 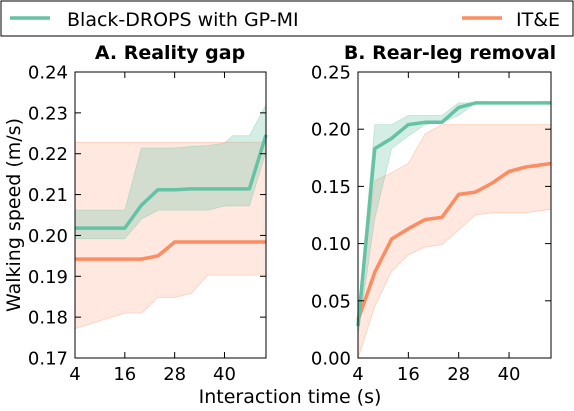 I want to click on legend-label-black-drops: Black-DROPS with GP-MI, so click(x=183, y=20).